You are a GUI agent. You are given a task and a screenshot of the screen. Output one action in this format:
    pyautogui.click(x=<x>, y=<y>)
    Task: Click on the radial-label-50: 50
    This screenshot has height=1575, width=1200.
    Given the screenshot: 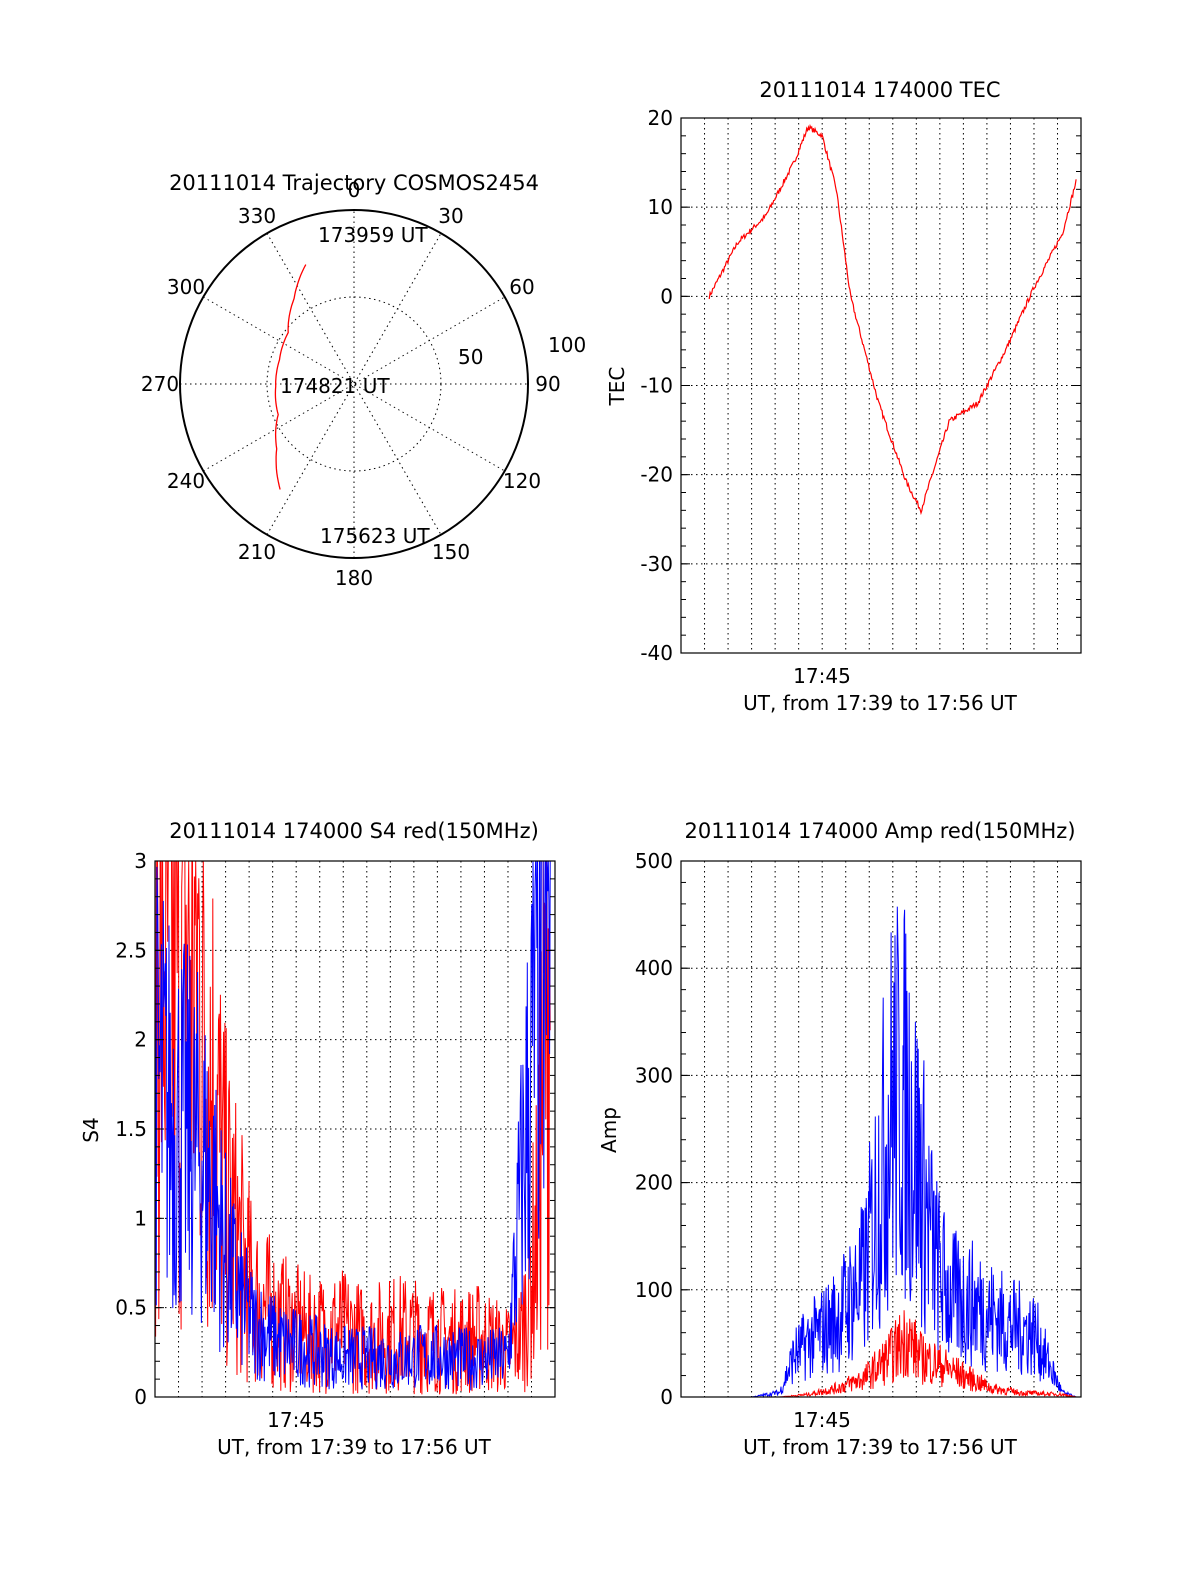 What is the action you would take?
    pyautogui.click(x=470, y=357)
    